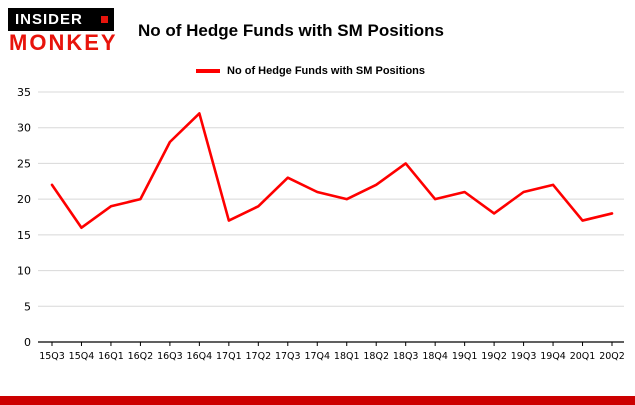 The width and height of the screenshot is (635, 405). What do you see at coordinates (259, 356) in the screenshot?
I see `x-tick-label: 17Q2` at bounding box center [259, 356].